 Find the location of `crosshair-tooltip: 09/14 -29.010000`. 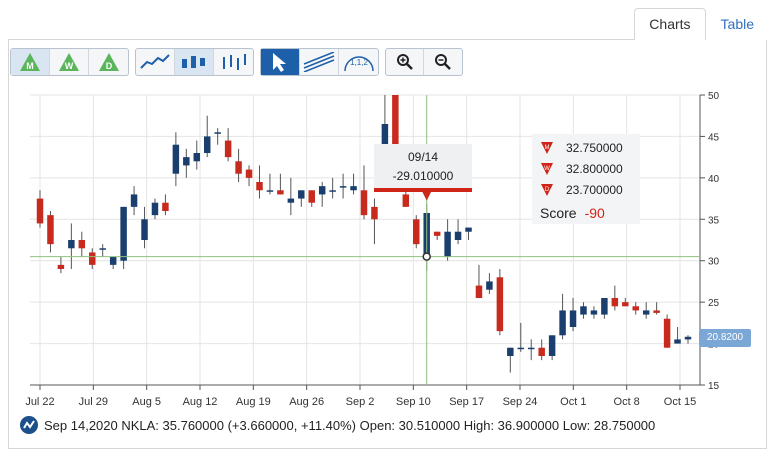

crosshair-tooltip: 09/14 -29.010000 is located at coordinates (423, 168).